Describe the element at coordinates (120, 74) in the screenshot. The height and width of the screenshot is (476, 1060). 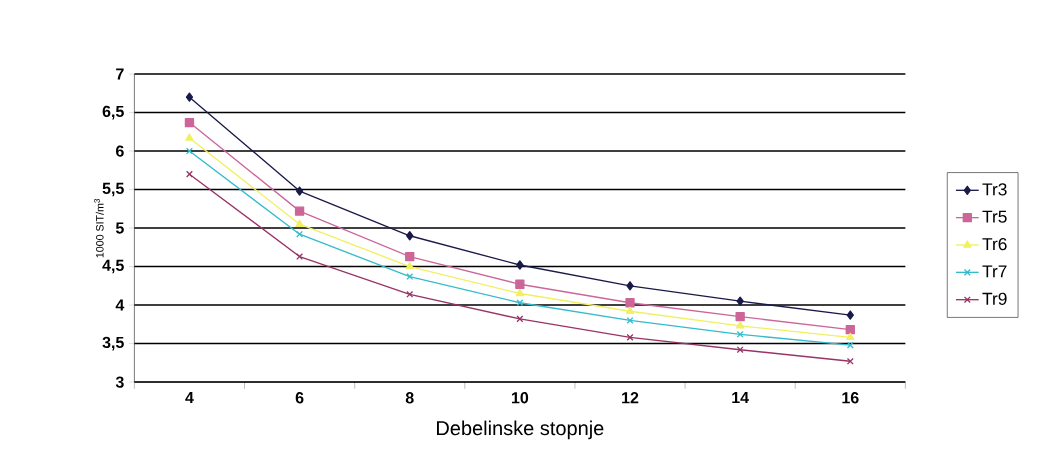
I see `y-tick-label: 7` at that location.